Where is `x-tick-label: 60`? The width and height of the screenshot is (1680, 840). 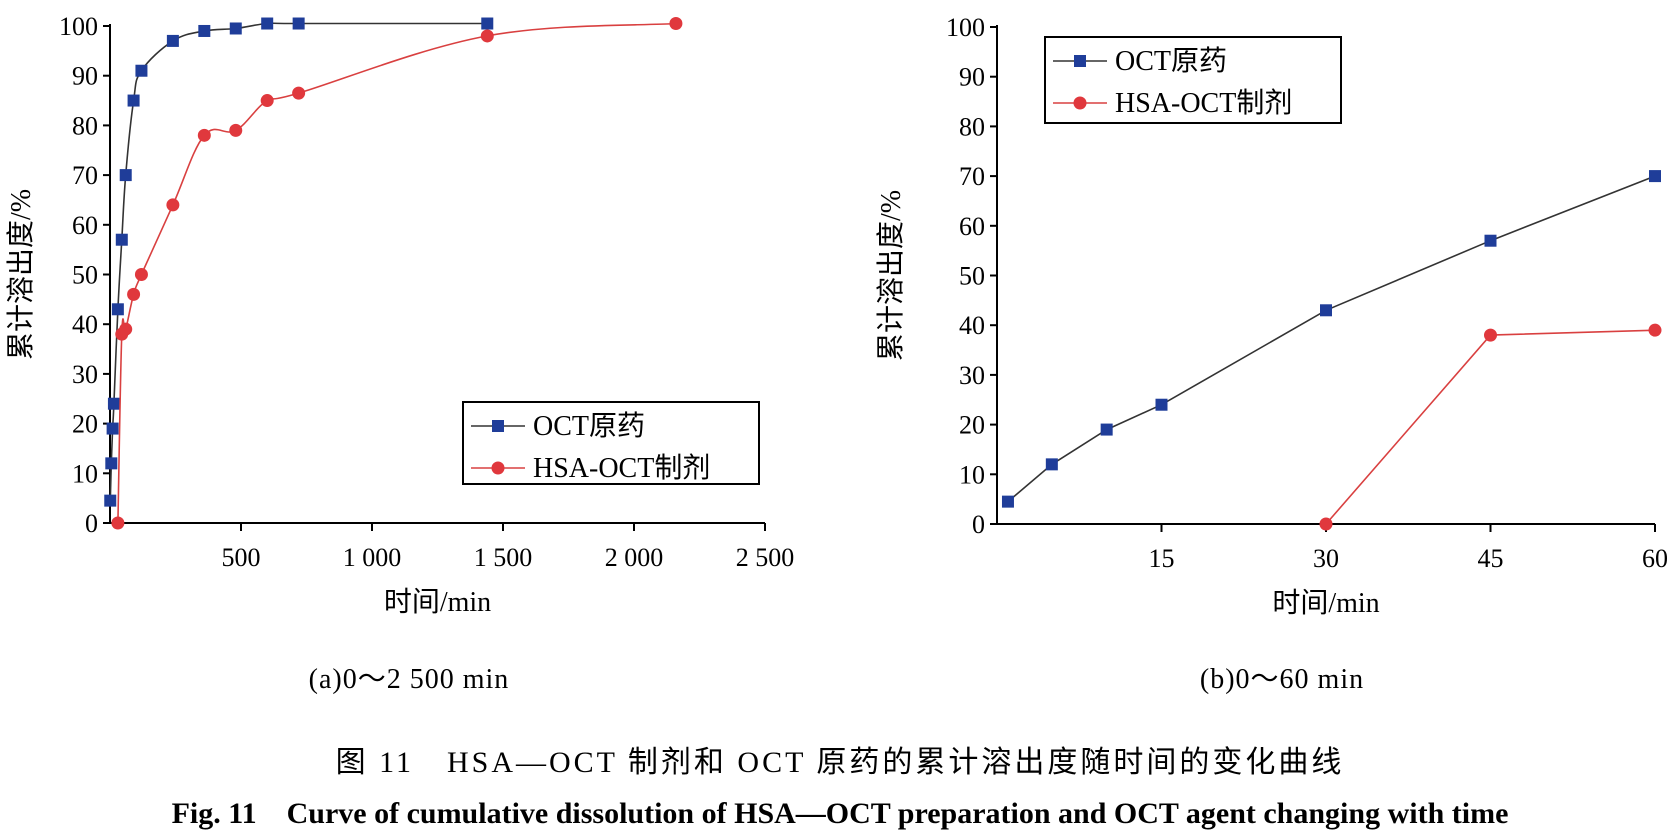 x-tick-label: 60 is located at coordinates (1655, 558).